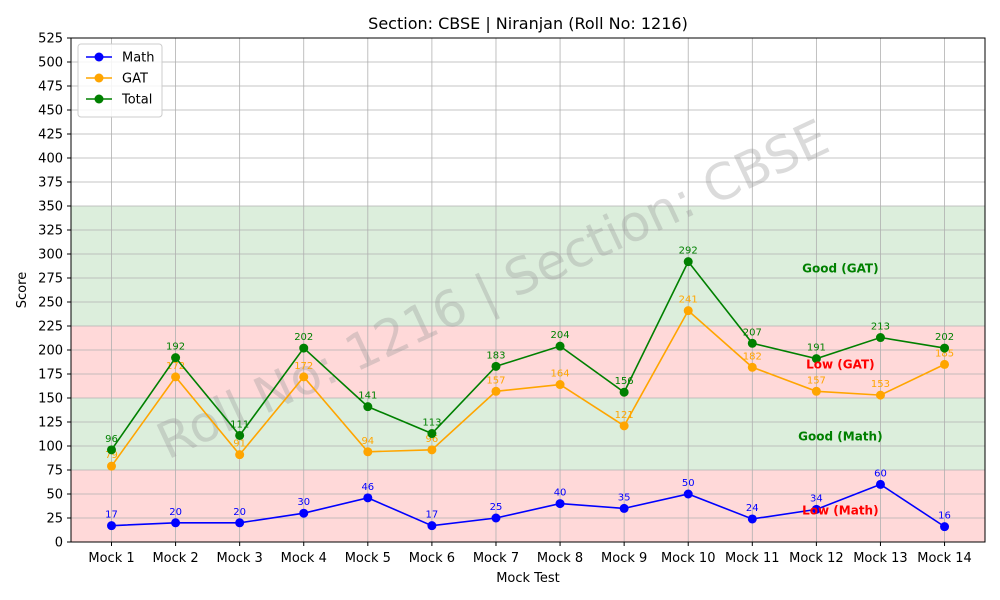  I want to click on legend-label: GAT, so click(135, 79).